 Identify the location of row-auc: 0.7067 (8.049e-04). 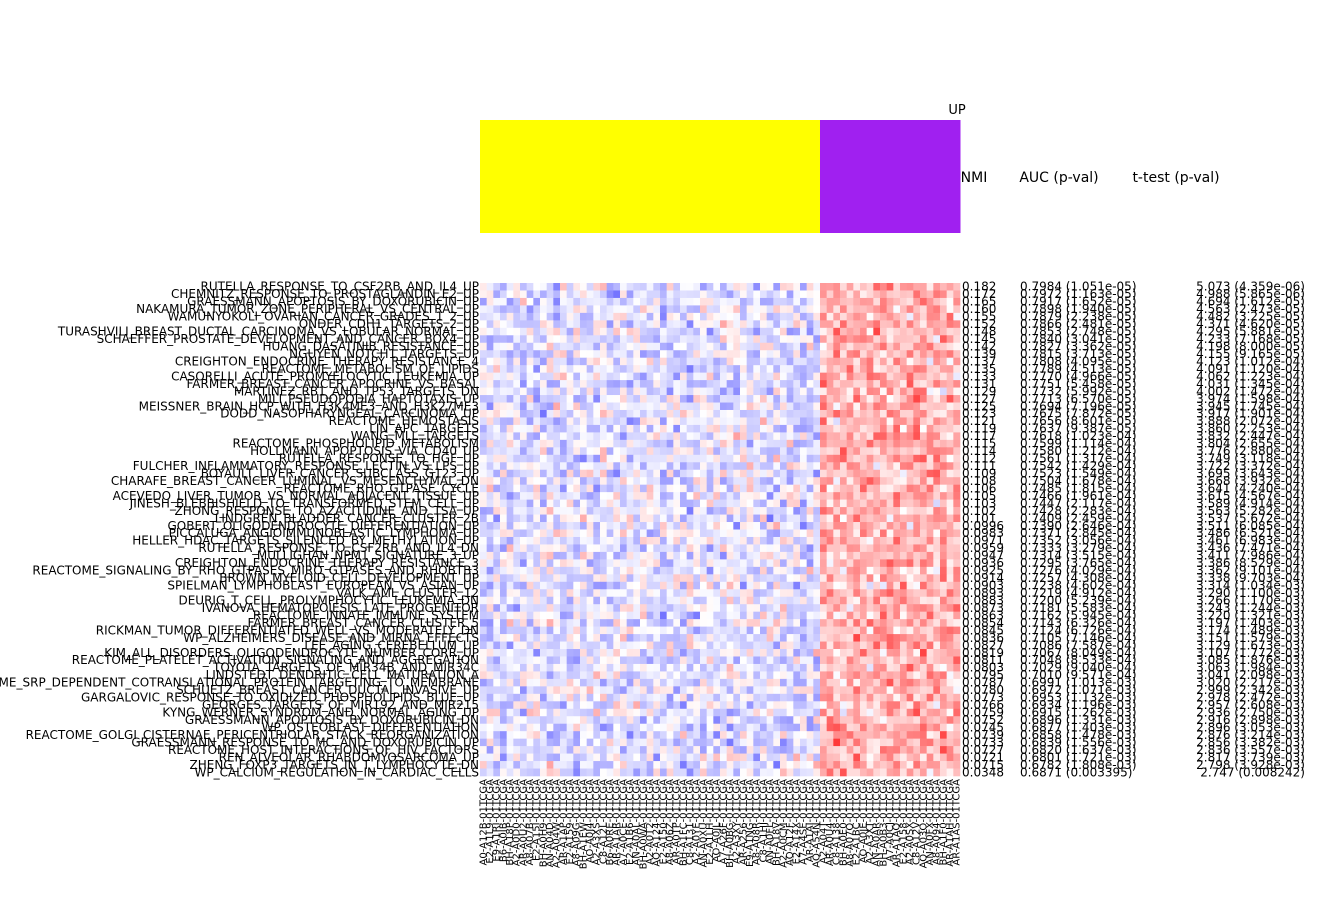
(1078, 653).